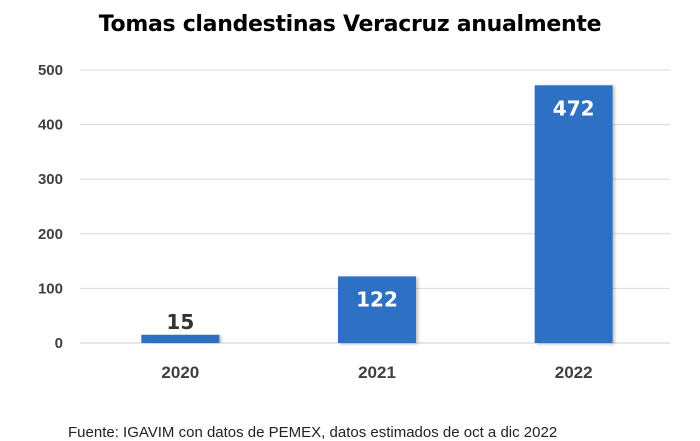  What do you see at coordinates (573, 214) in the screenshot?
I see `bar-2022` at bounding box center [573, 214].